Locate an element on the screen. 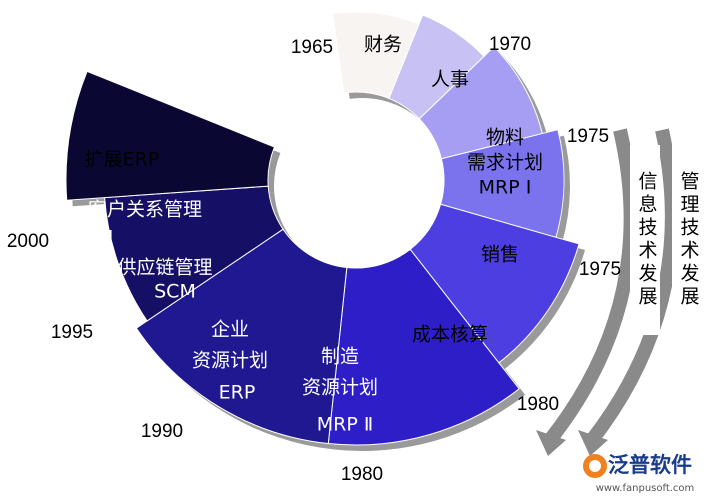 The width and height of the screenshot is (709, 499). segment-label: CRM is located at coordinates (92, 238).